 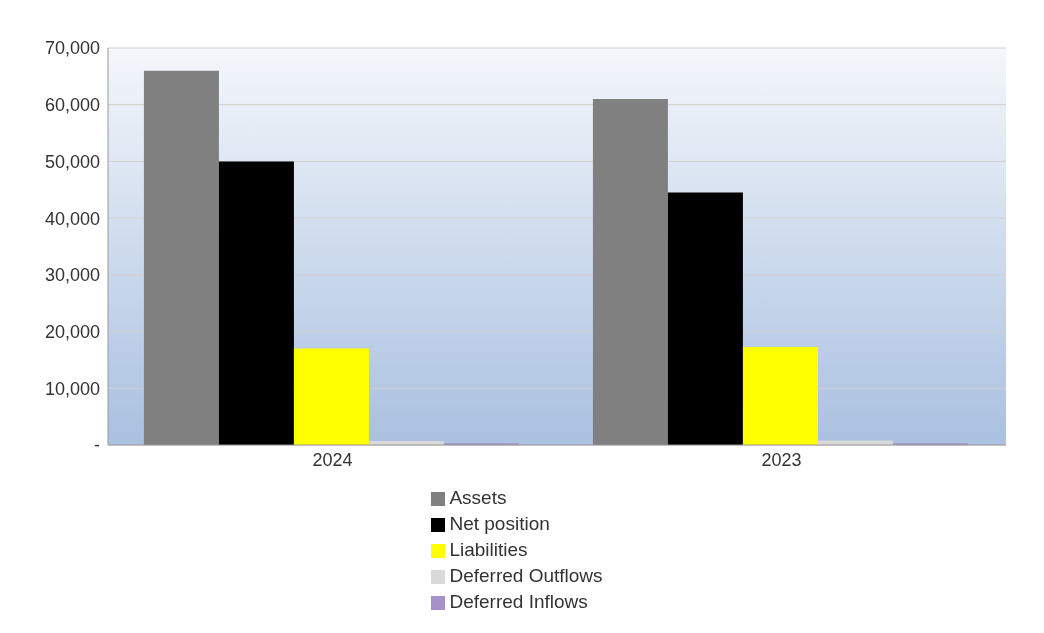 What do you see at coordinates (518, 601) in the screenshot?
I see `legend-label: Deferred Inflows` at bounding box center [518, 601].